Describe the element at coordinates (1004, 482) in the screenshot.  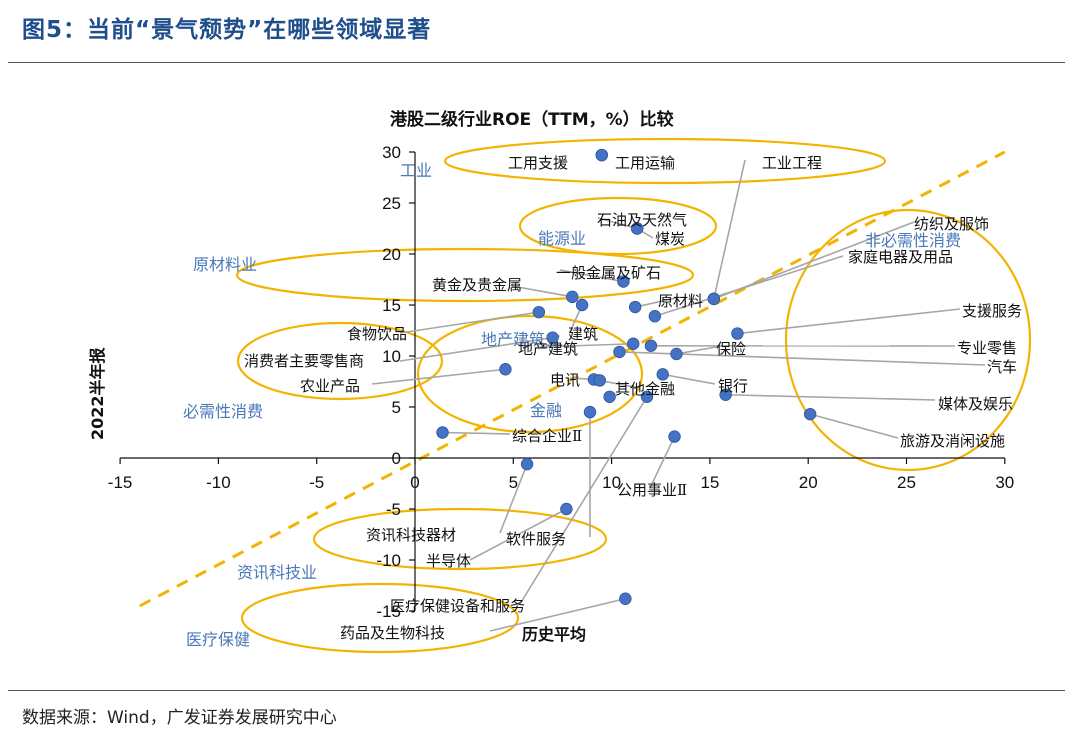
I see `x-tick-label: 30` at that location.